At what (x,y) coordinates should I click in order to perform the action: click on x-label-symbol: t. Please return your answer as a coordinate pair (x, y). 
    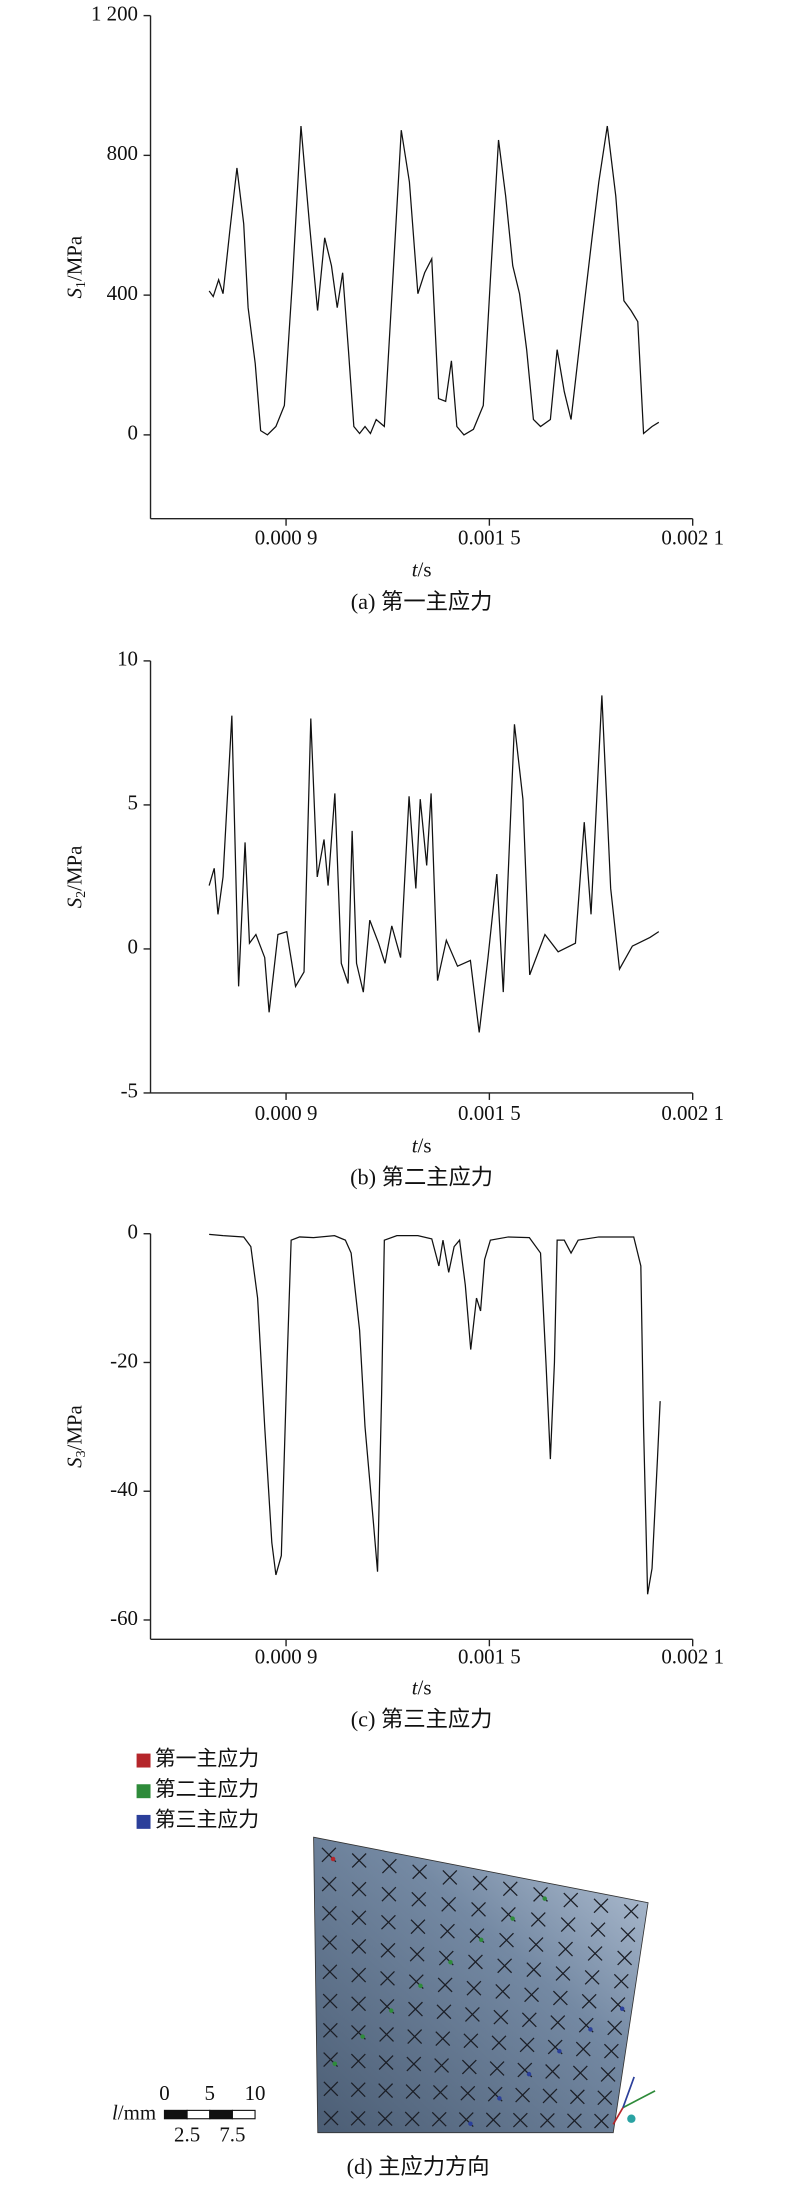
    Looking at the image, I should click on (415, 569).